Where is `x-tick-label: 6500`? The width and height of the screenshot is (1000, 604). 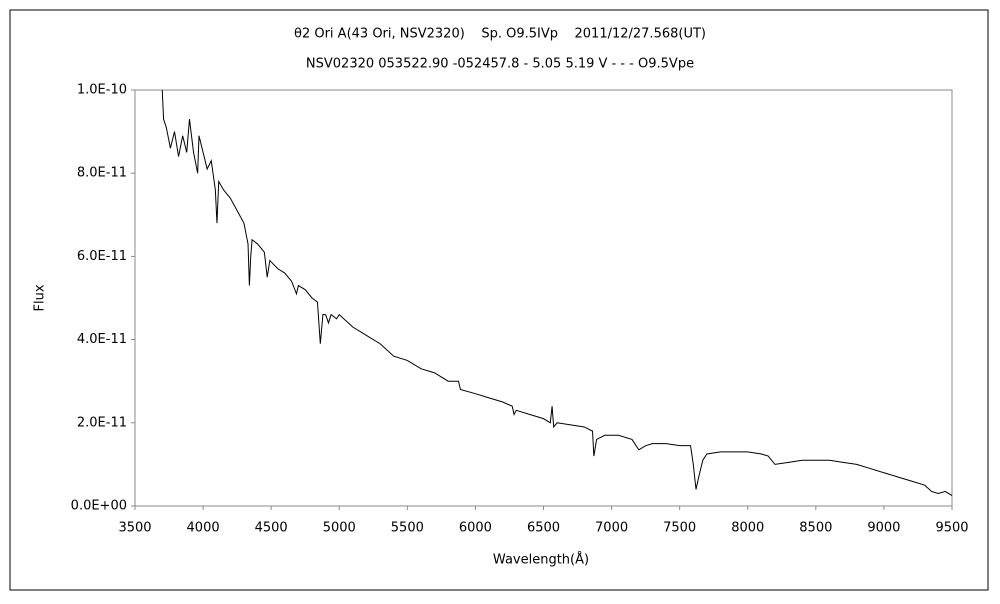
x-tick-label: 6500 is located at coordinates (543, 528).